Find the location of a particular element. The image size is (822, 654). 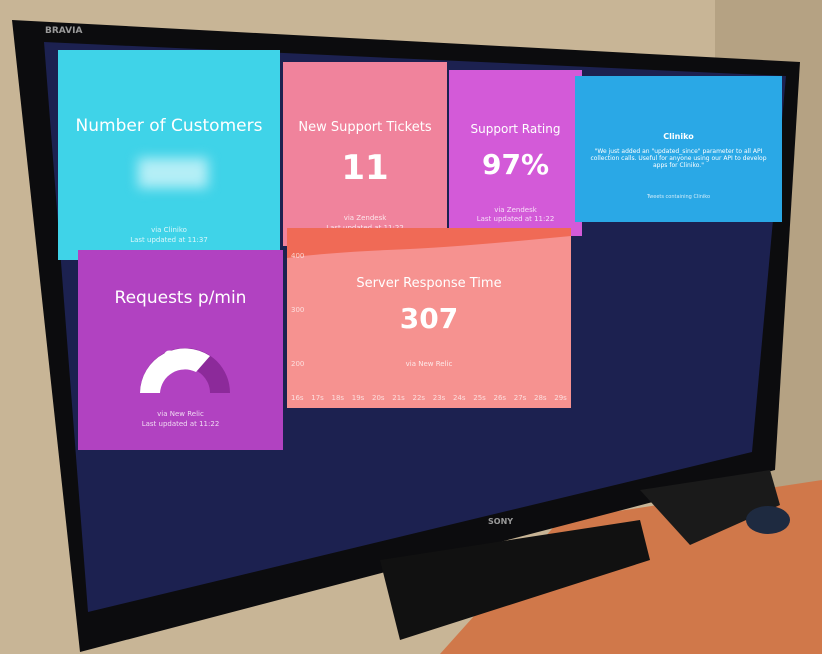

axis-label: 19s is located at coordinates (358, 398).